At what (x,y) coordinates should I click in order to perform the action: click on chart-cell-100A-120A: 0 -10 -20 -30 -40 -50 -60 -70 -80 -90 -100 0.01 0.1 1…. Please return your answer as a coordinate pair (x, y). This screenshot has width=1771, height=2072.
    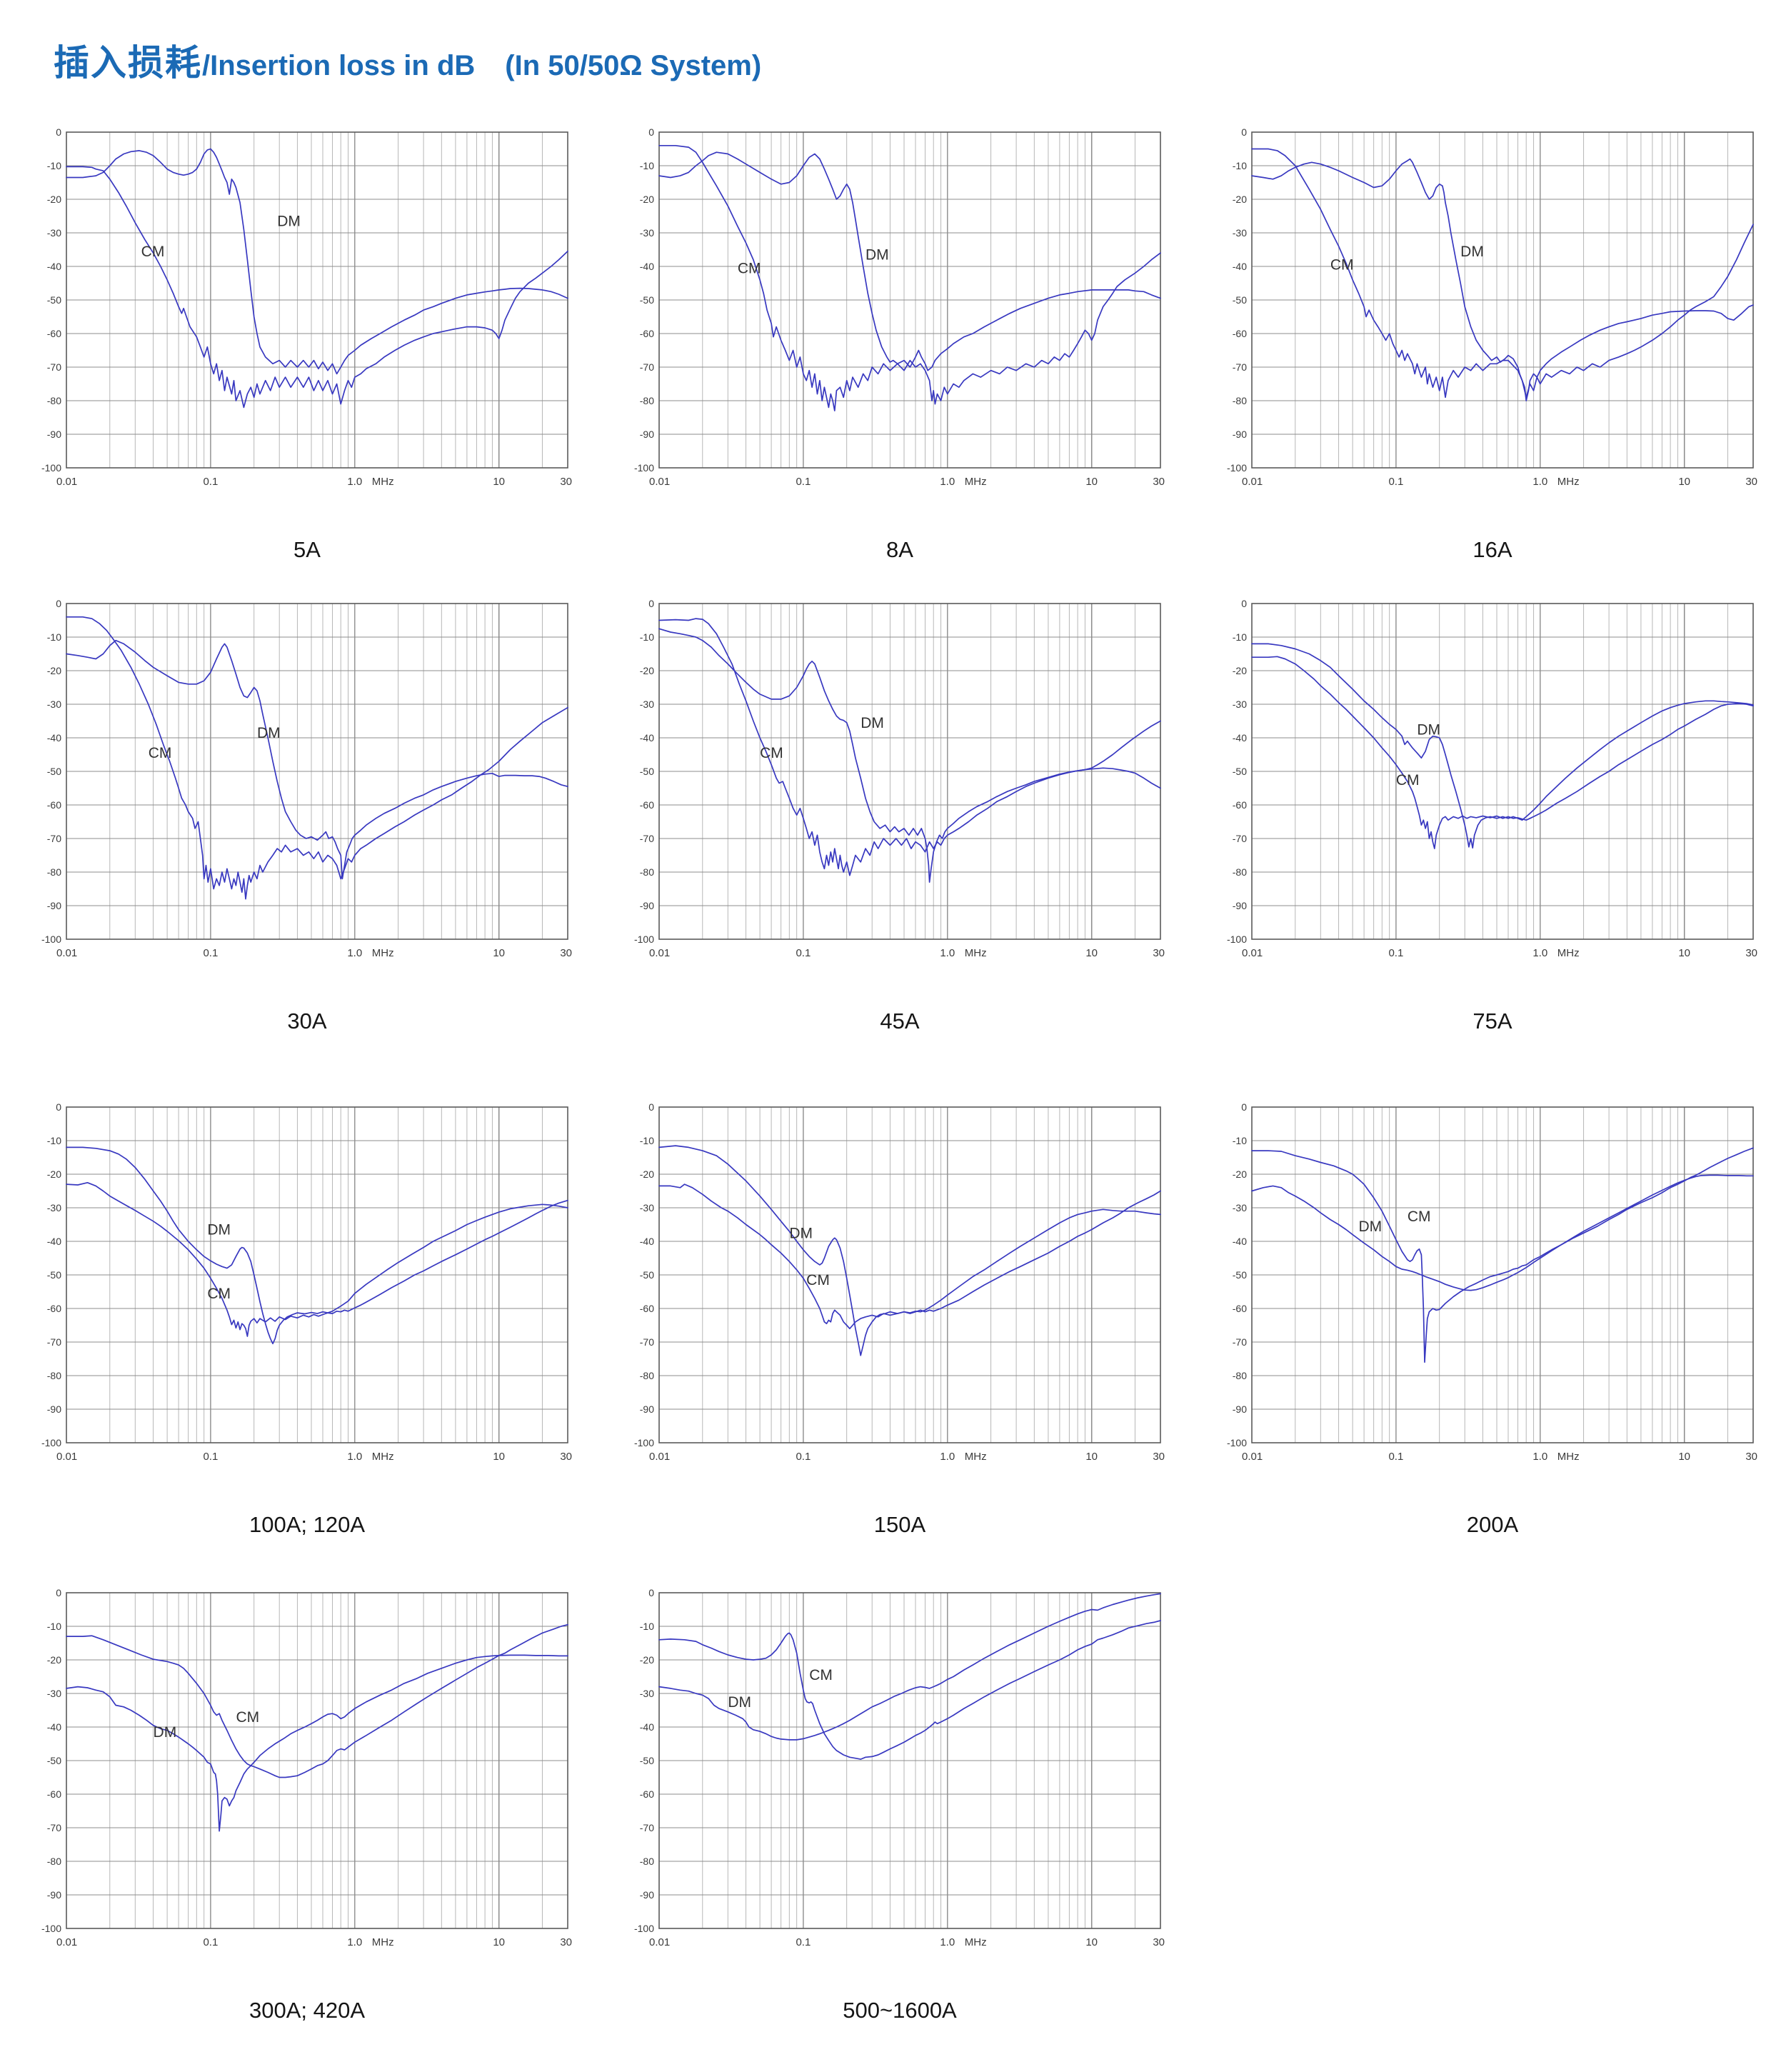
    Looking at the image, I should click on (307, 1320).